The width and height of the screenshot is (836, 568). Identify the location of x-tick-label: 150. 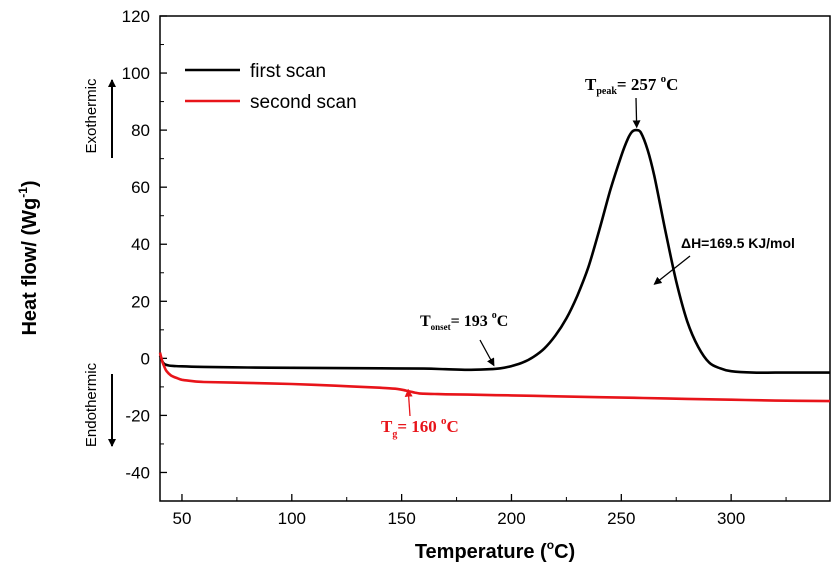
(401, 518).